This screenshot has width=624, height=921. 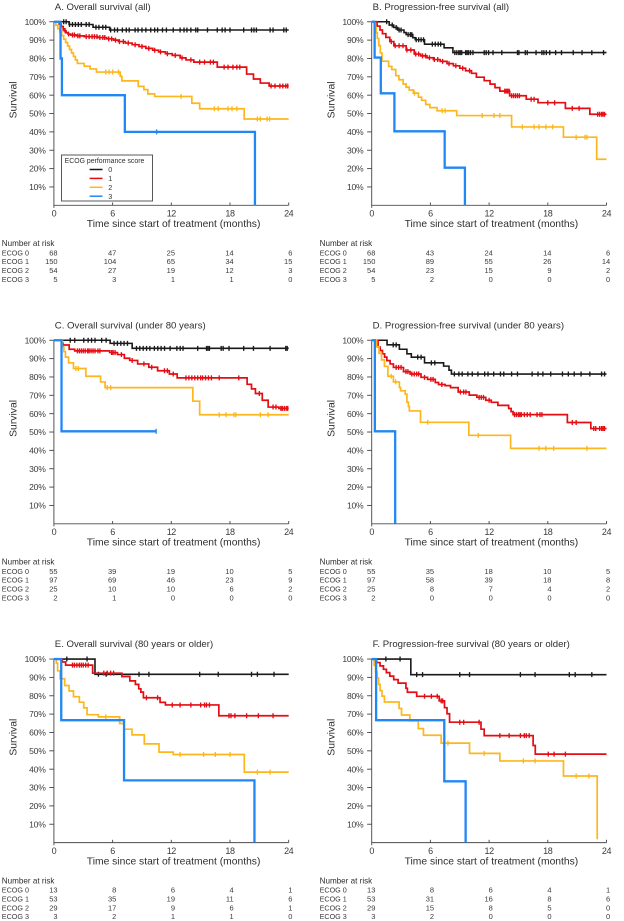 I want to click on svg-text: 5, so click(x=373, y=279).